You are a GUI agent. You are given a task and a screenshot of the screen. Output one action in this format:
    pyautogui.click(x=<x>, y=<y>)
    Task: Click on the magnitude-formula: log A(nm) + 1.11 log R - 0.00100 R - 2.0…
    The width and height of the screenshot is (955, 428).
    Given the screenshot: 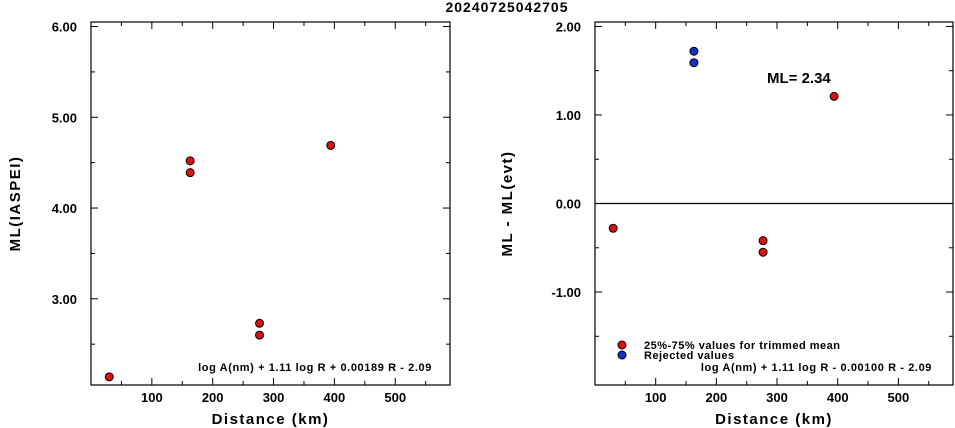 What is the action you would take?
    pyautogui.click(x=816, y=368)
    